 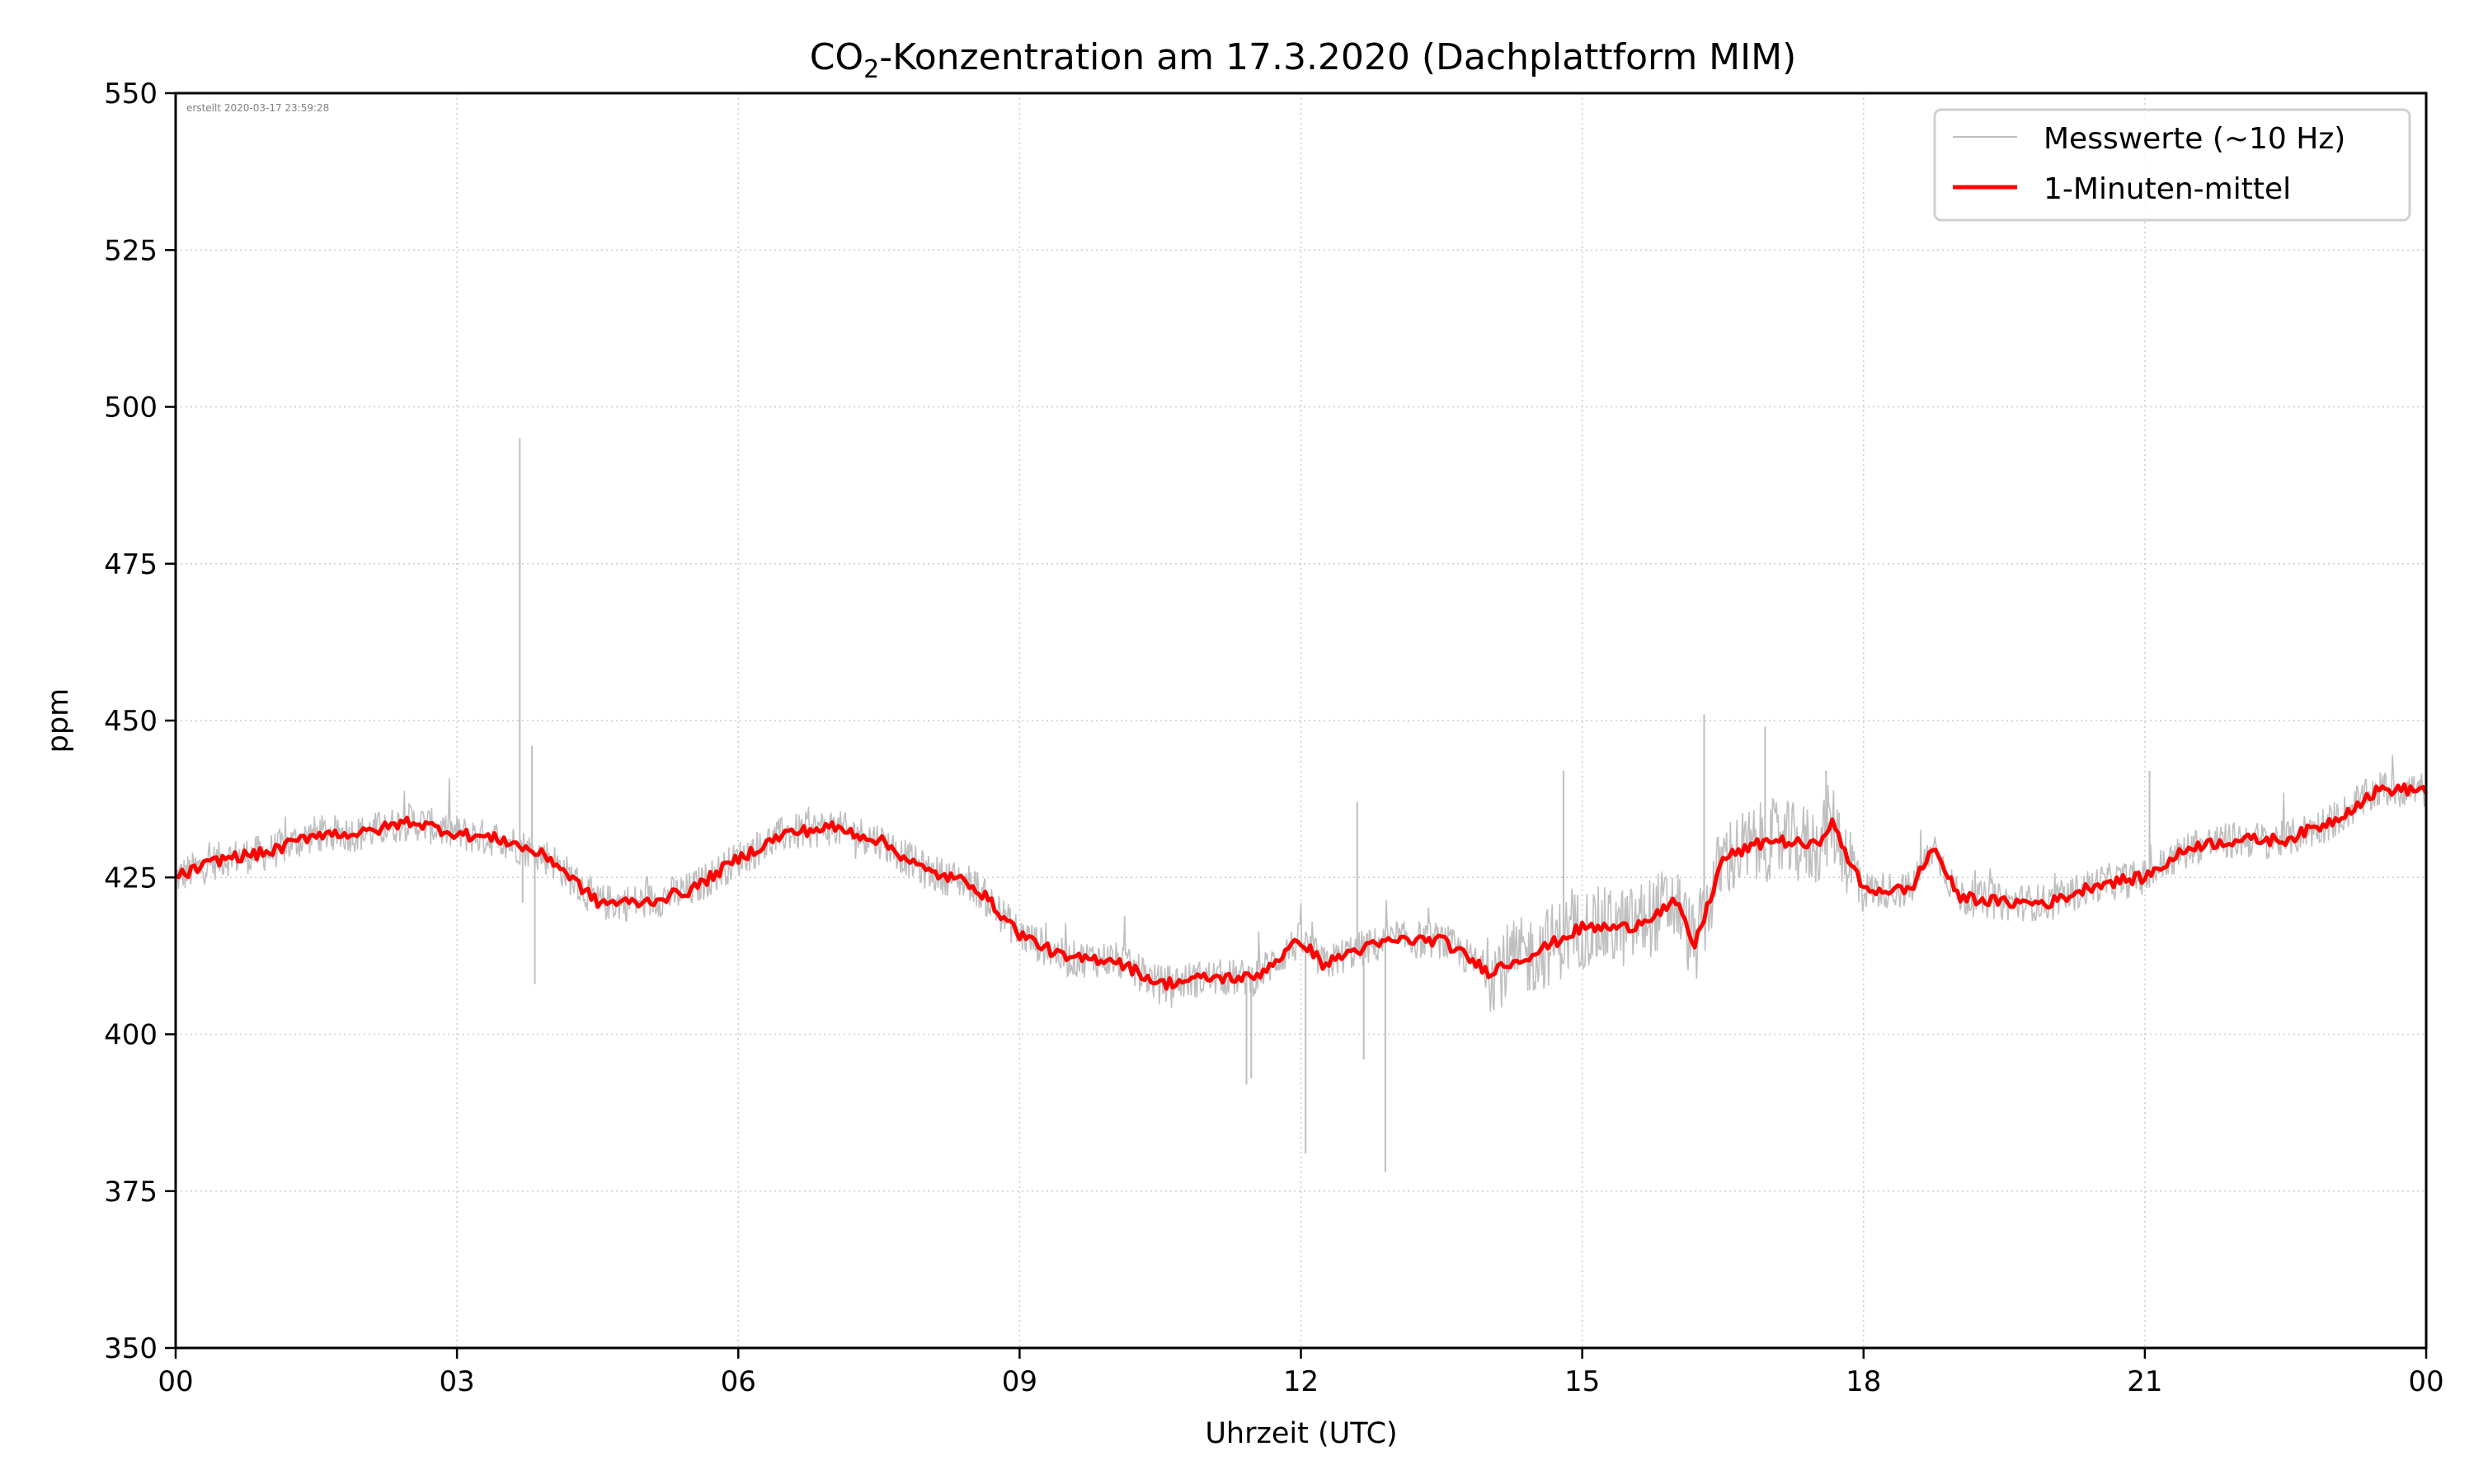 I want to click on legend: Messwerte (~10 Hz) 1-Minuten-mittel, so click(x=2172, y=165).